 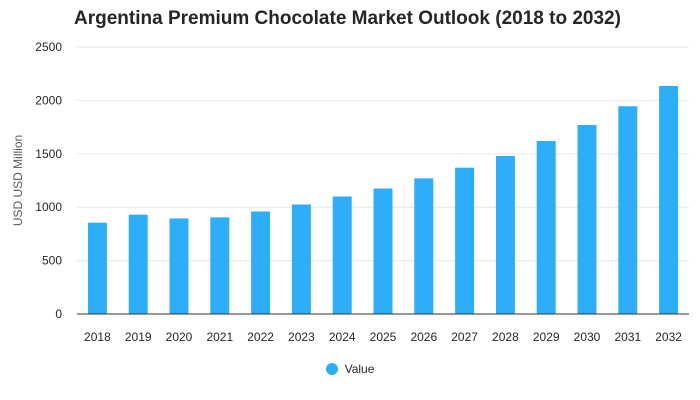 I want to click on y-tick-label: 1000, so click(x=48, y=207).